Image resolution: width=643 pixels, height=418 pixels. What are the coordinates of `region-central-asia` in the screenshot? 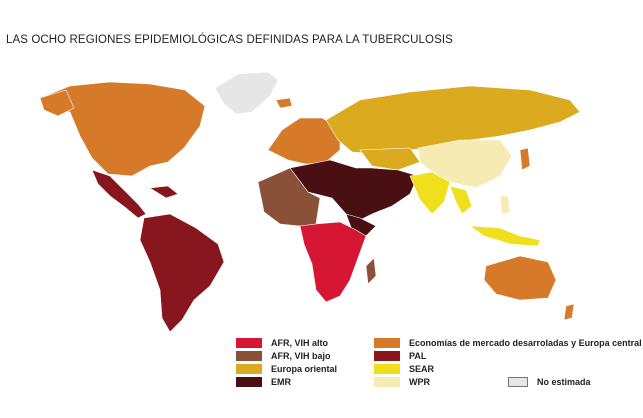 It's located at (390, 159).